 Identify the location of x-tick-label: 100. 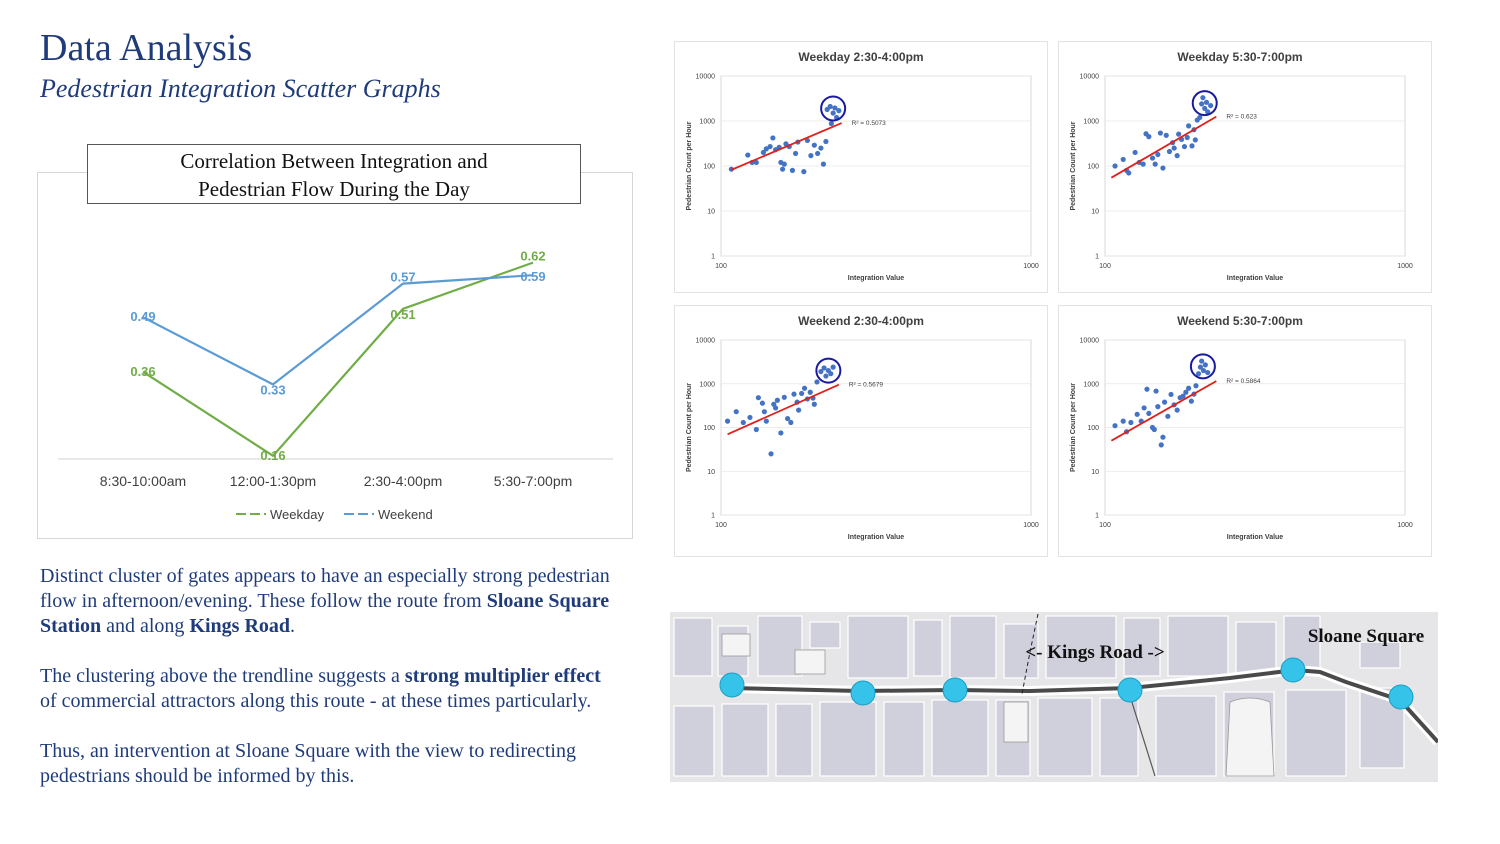
(721, 525).